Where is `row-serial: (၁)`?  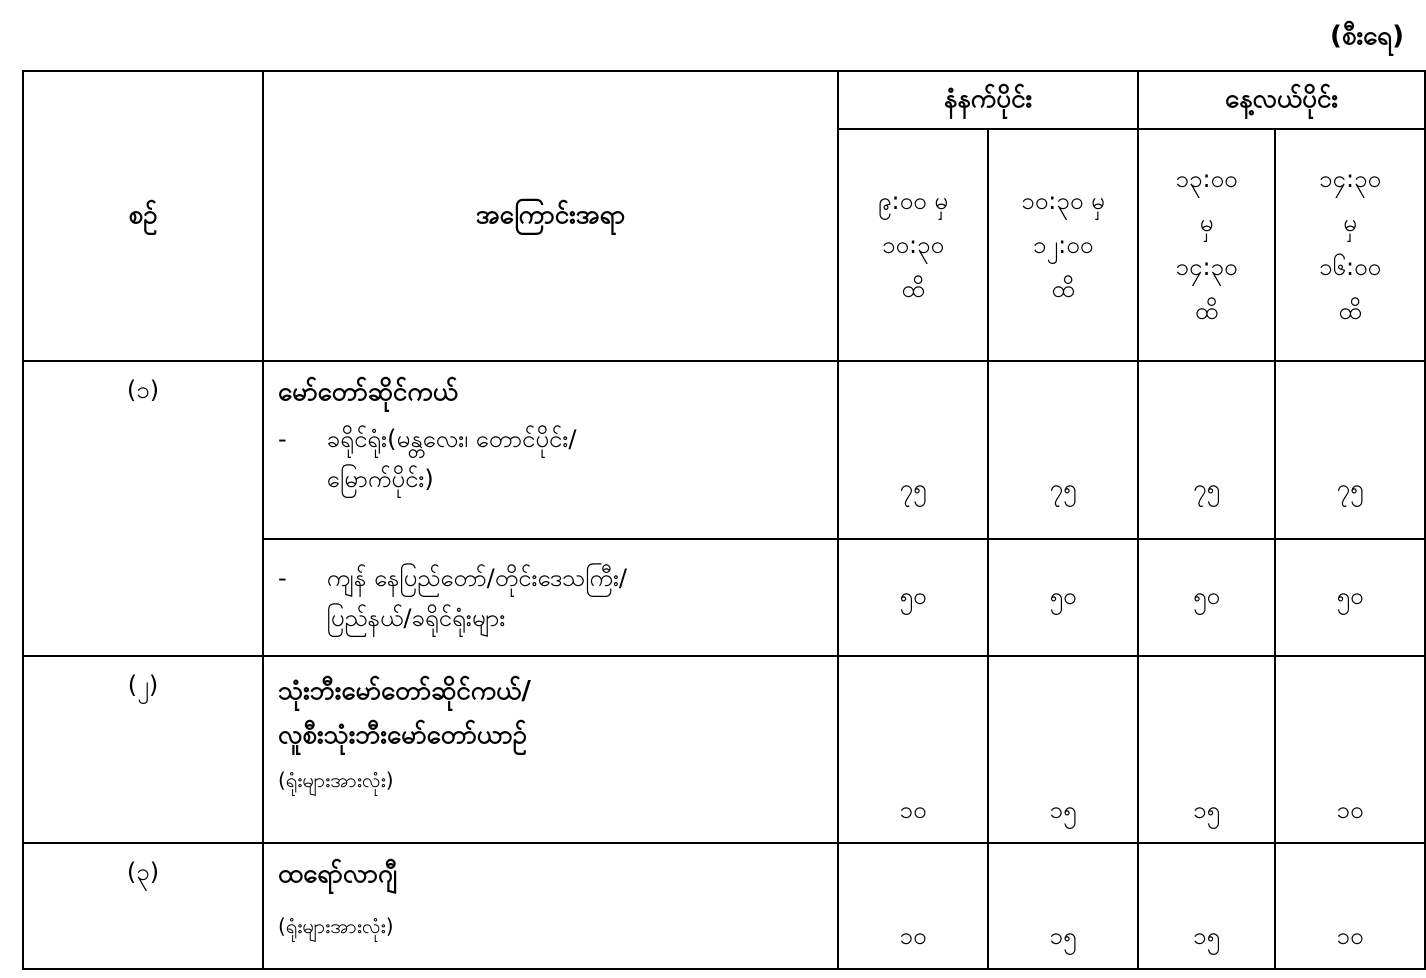
row-serial: (၁) is located at coordinates (143, 508).